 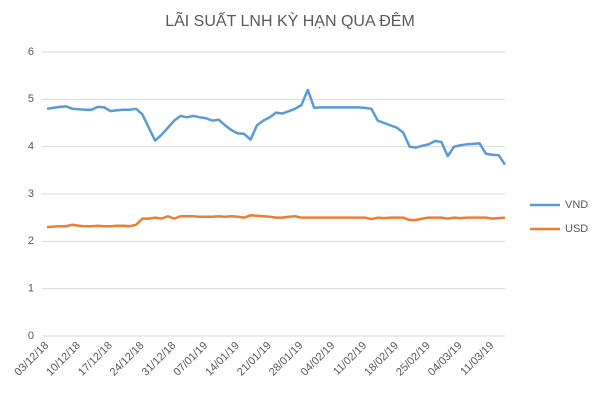 I want to click on y-tick-label: 0, so click(x=31, y=336).